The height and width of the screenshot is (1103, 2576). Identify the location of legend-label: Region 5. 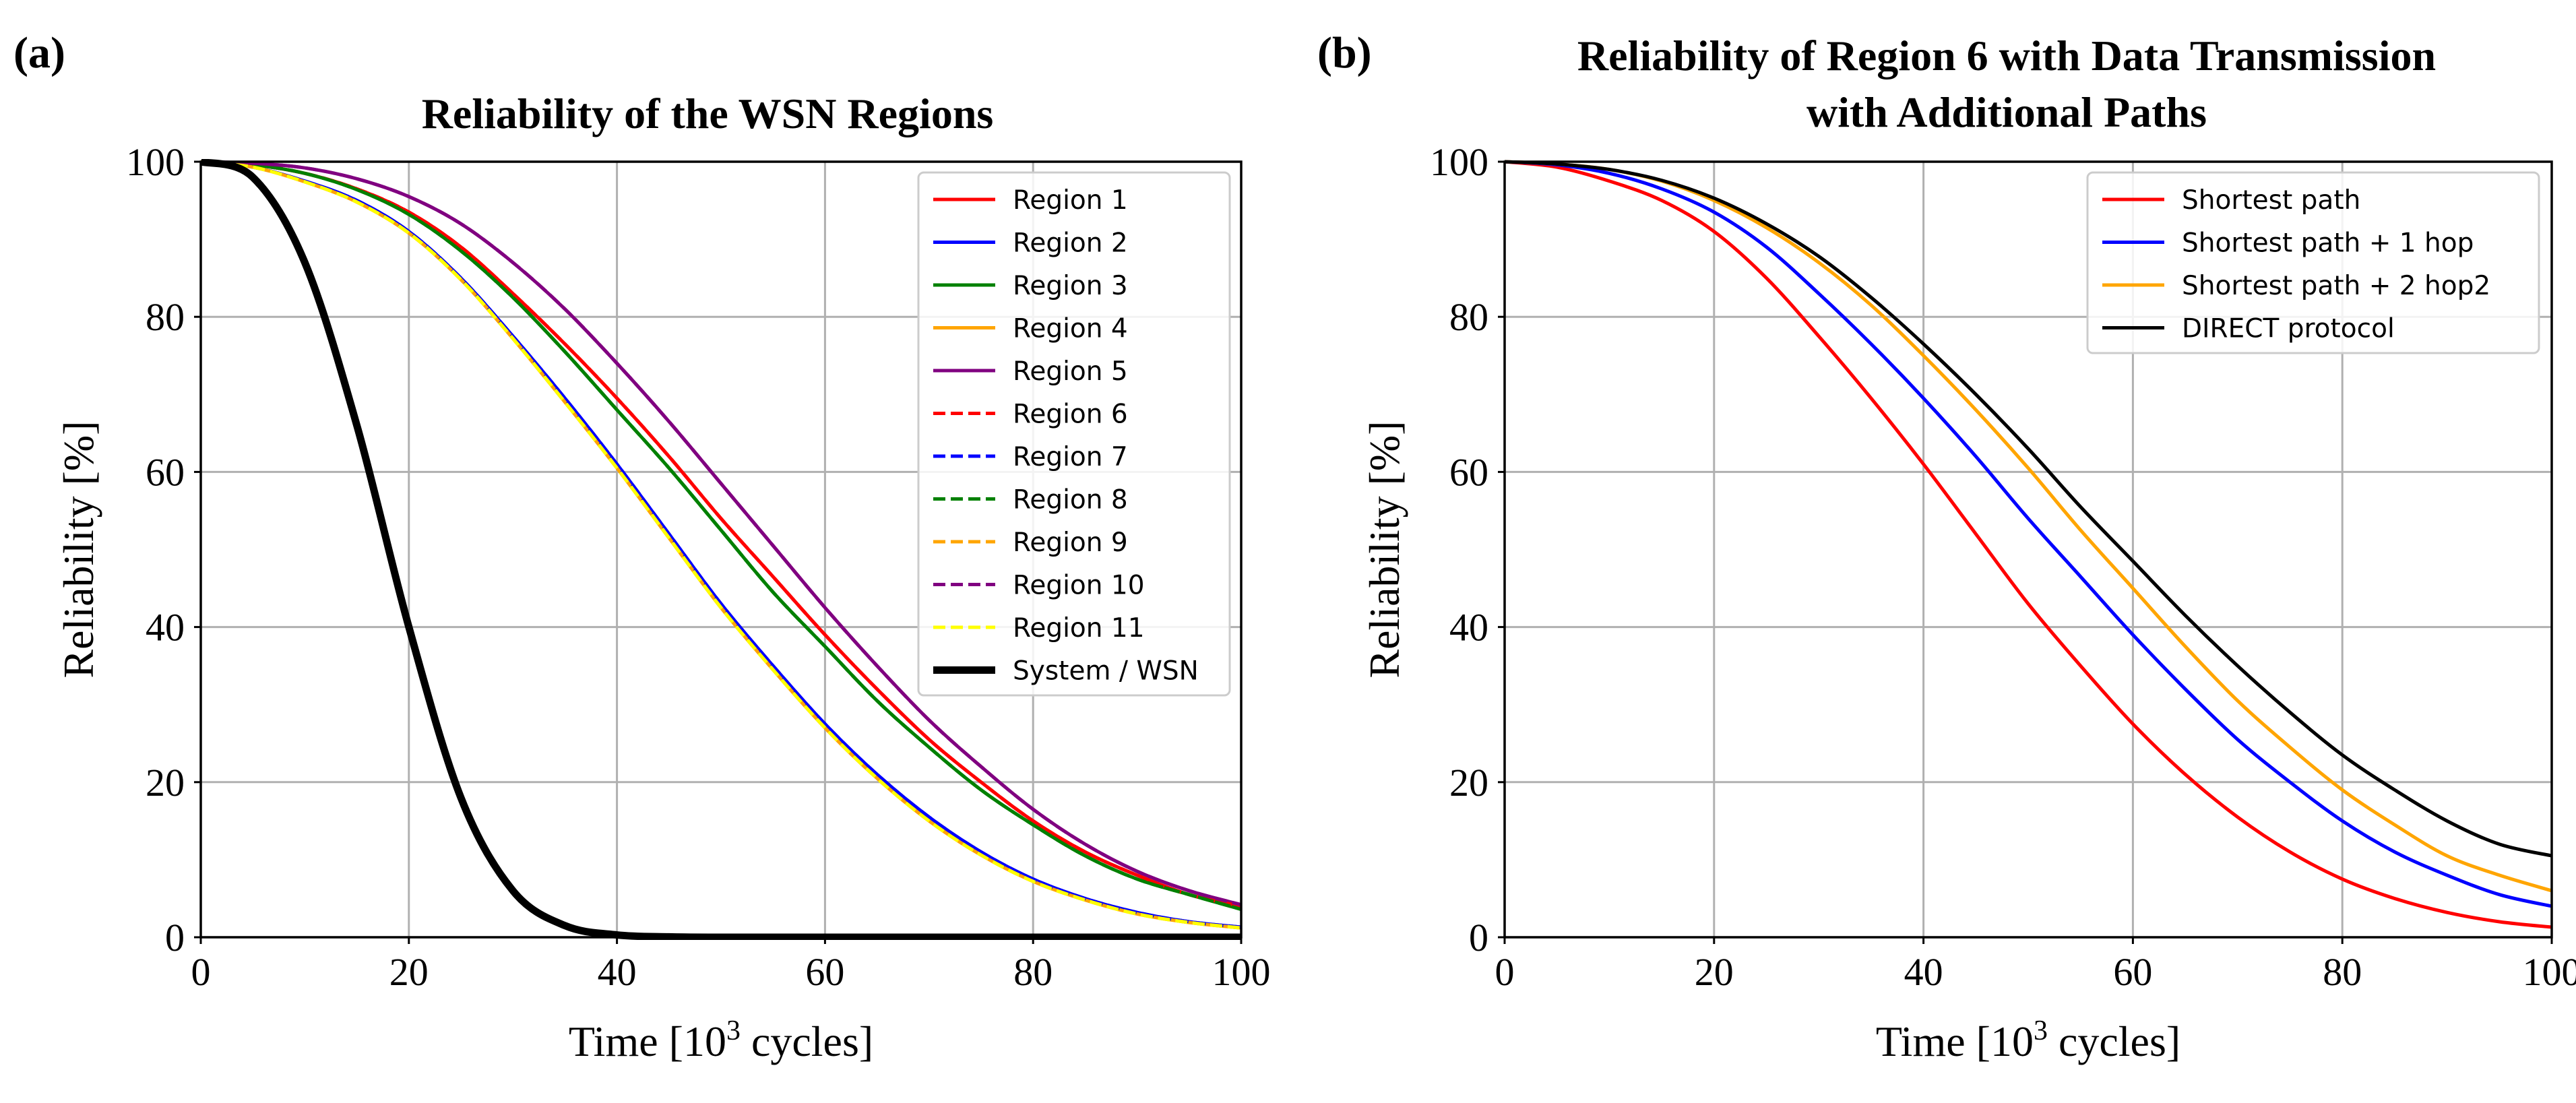
(1070, 371).